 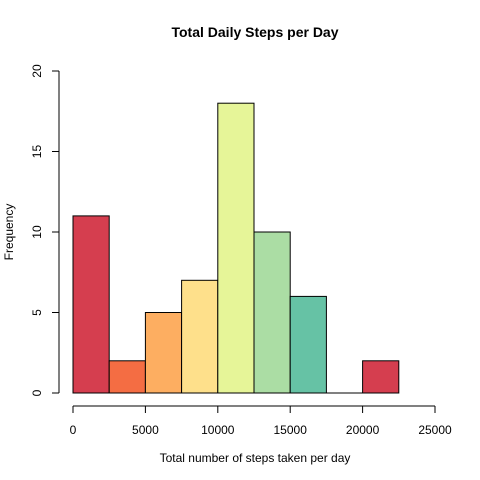 What do you see at coordinates (218, 430) in the screenshot?
I see `x-tick-label: 10000` at bounding box center [218, 430].